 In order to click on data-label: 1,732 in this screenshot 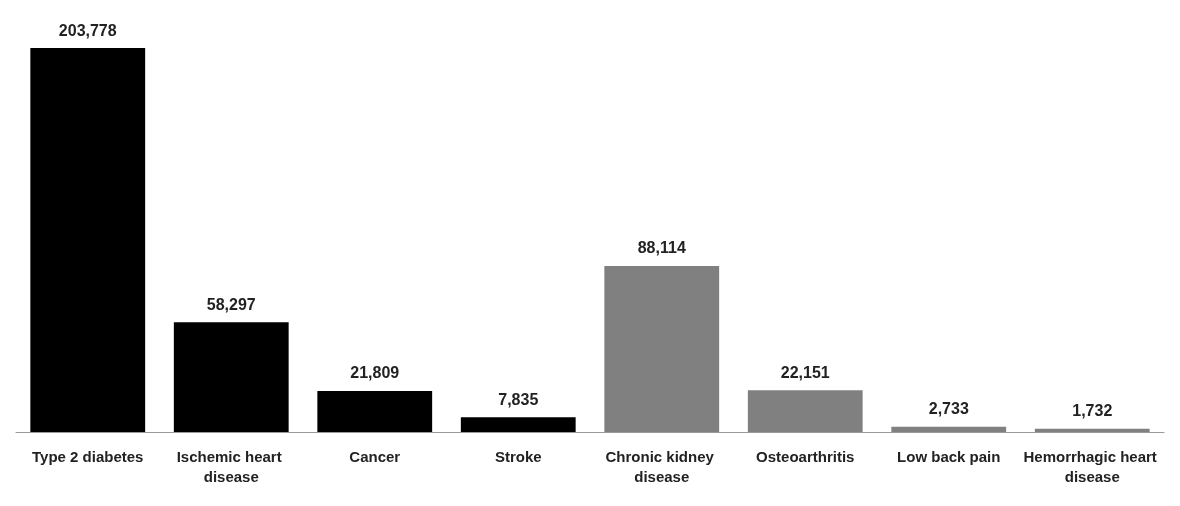, I will do `click(1092, 411)`.